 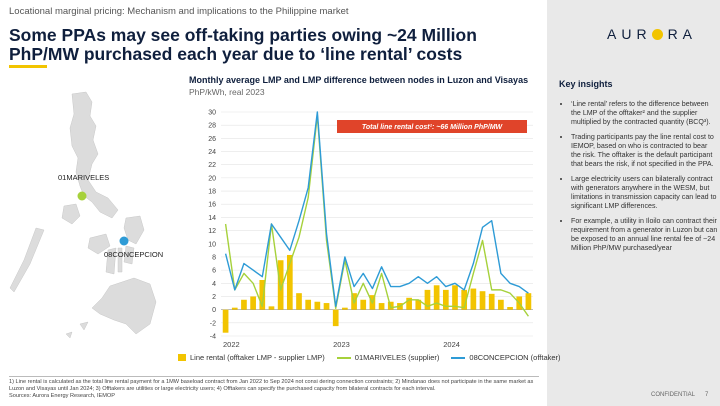 What do you see at coordinates (134, 254) in the screenshot?
I see `concepcion-label: 08CONCEPCION` at bounding box center [134, 254].